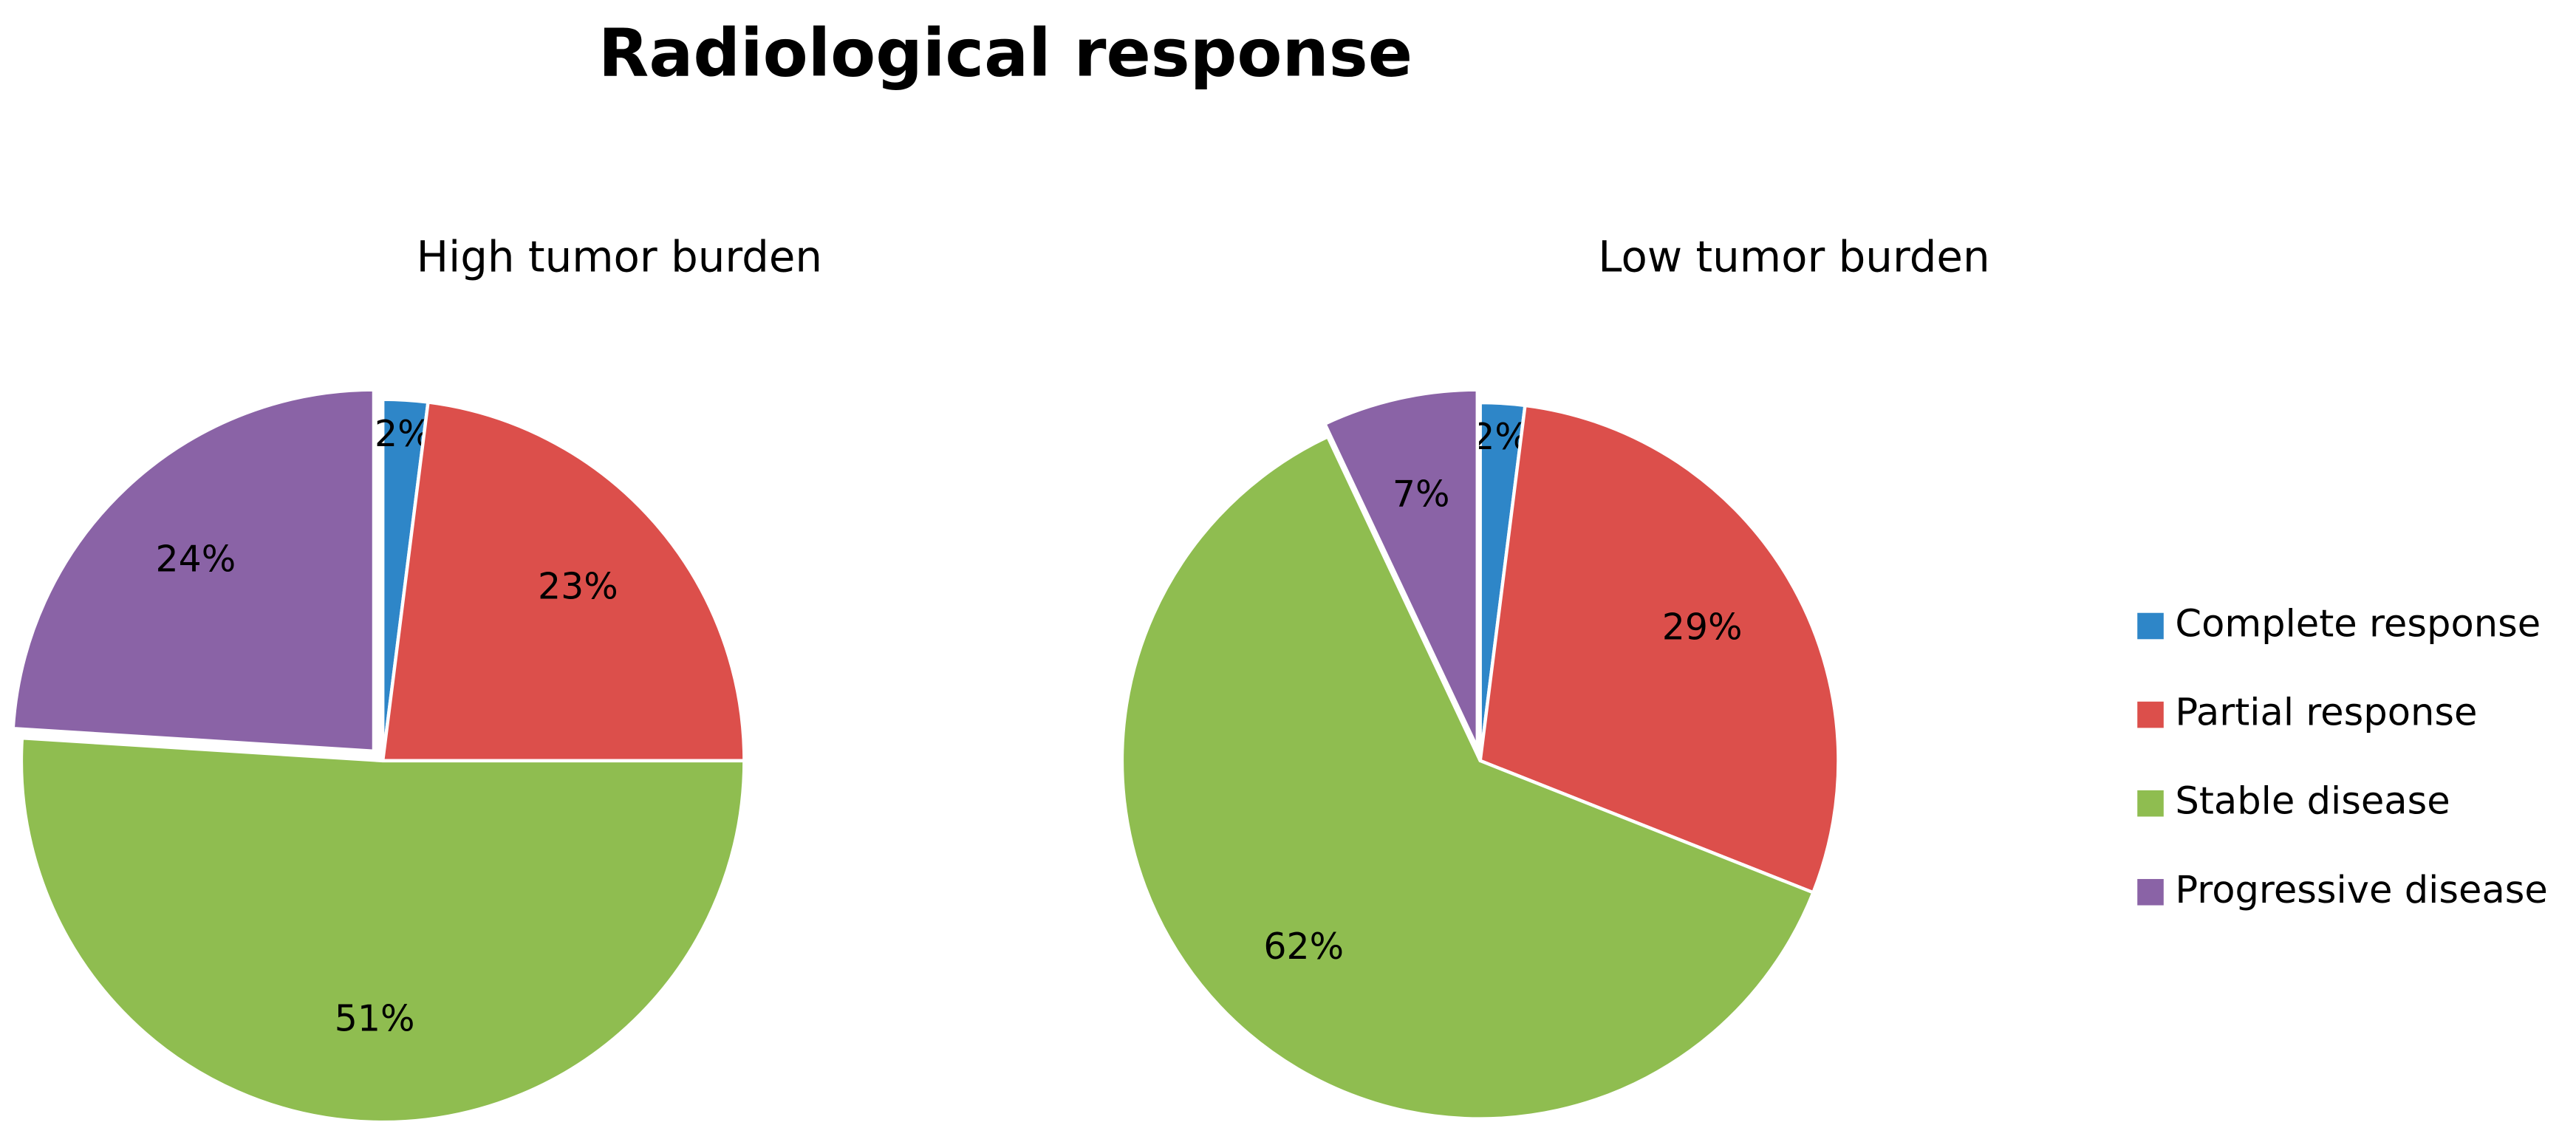 The height and width of the screenshot is (1142, 2576). I want to click on data-label: 51%, so click(375, 1018).